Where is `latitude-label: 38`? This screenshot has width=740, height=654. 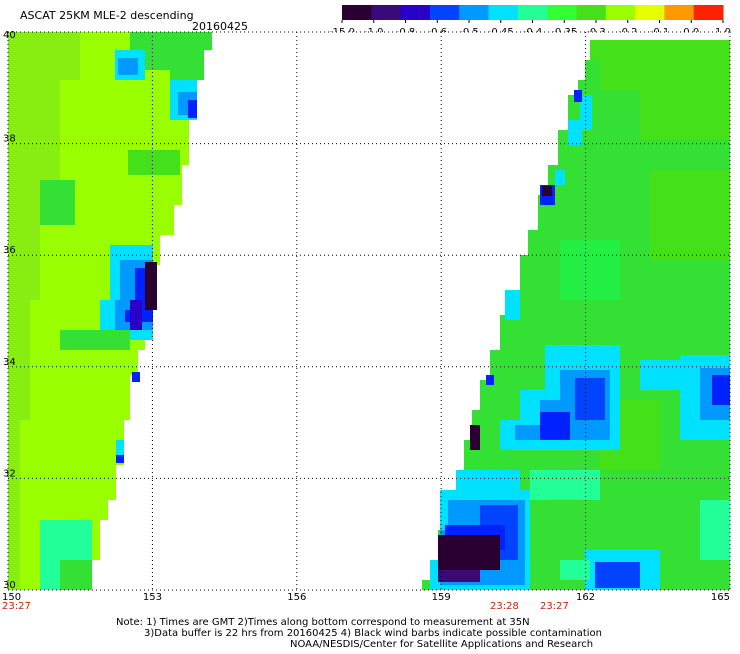
latitude-label: 38 is located at coordinates (9, 139).